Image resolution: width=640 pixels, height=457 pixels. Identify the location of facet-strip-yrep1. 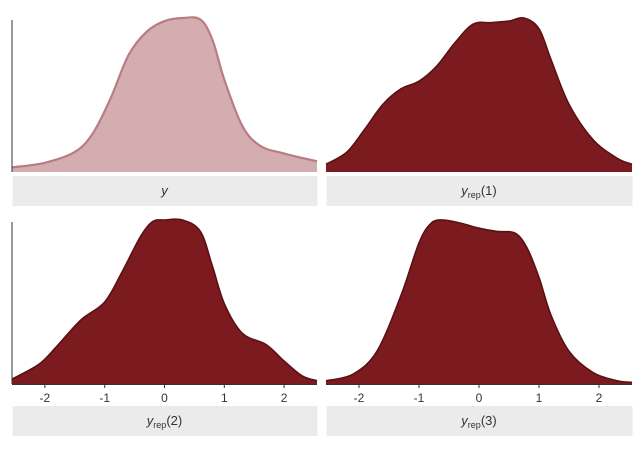
(479, 191).